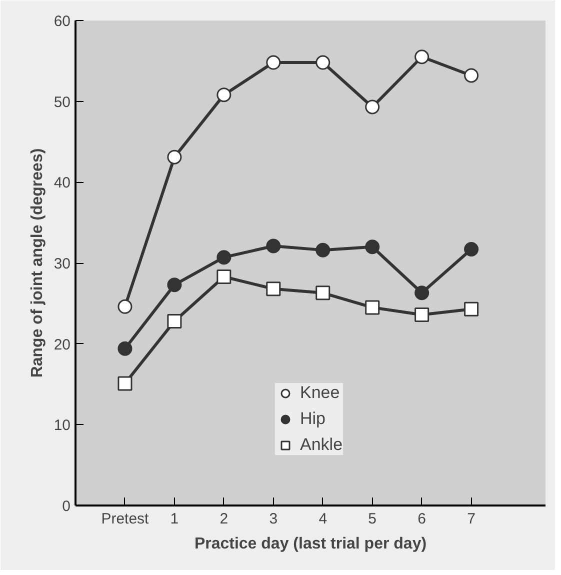 This screenshot has width=561, height=575. I want to click on x-tick-label: 2, so click(224, 519).